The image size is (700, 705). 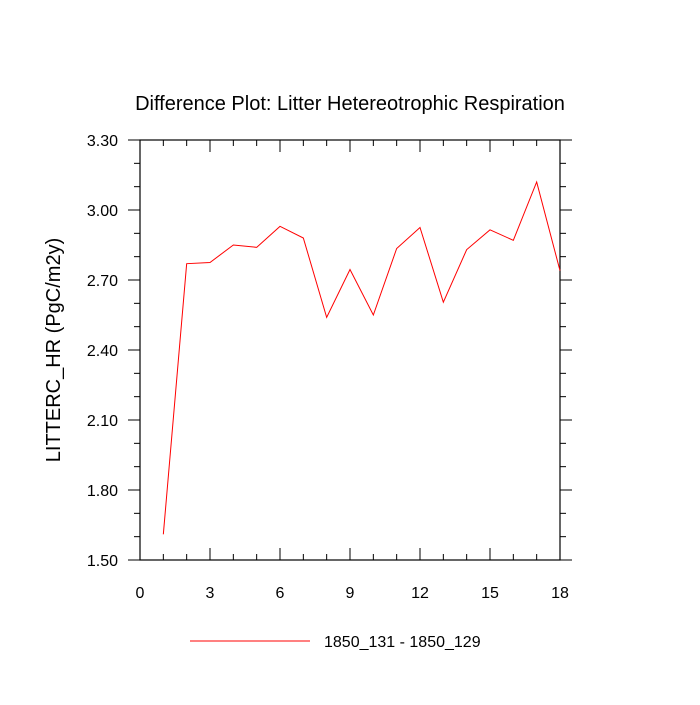 What do you see at coordinates (560, 593) in the screenshot?
I see `x-tick-label: 18` at bounding box center [560, 593].